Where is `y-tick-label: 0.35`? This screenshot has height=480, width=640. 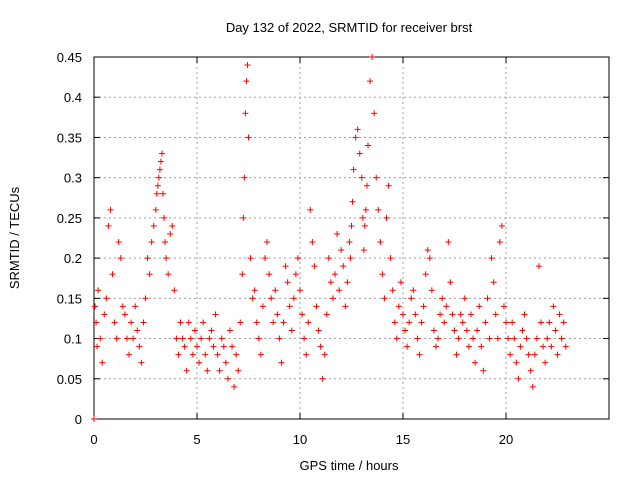 y-tick-label: 0.35 is located at coordinates (69, 137).